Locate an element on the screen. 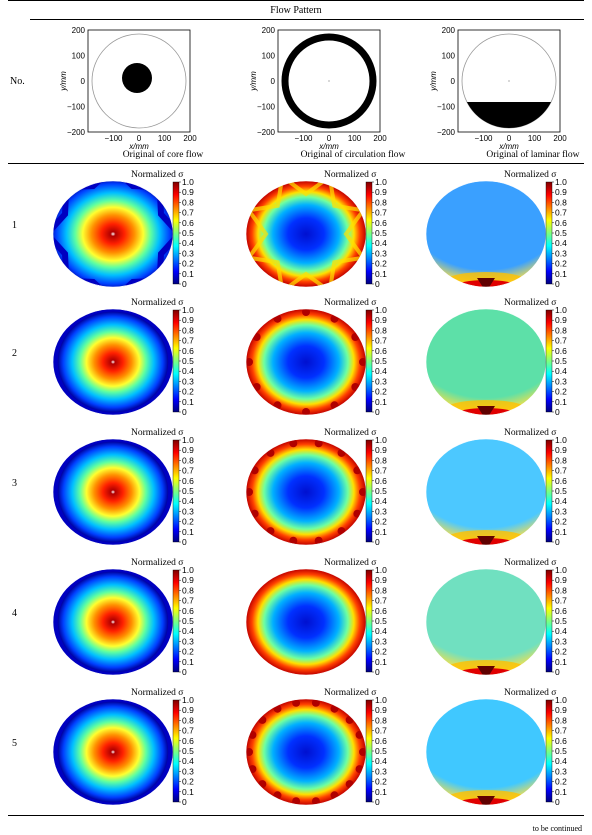 The height and width of the screenshot is (835, 592). row-label-header: No. is located at coordinates (17, 81).